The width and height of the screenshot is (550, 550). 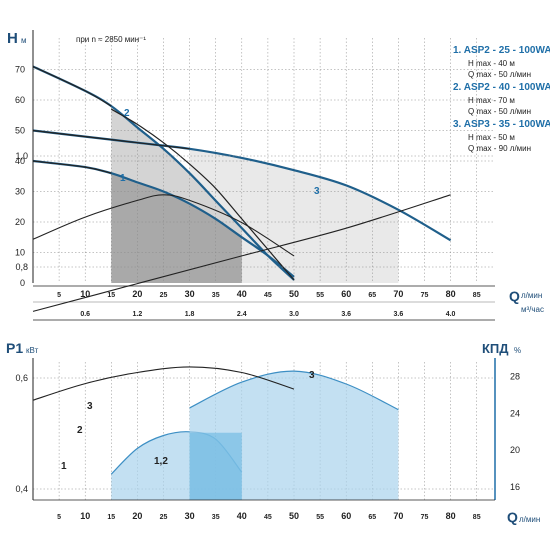 What do you see at coordinates (90, 406) in the screenshot?
I see `power-label-3: 3` at bounding box center [90, 406].